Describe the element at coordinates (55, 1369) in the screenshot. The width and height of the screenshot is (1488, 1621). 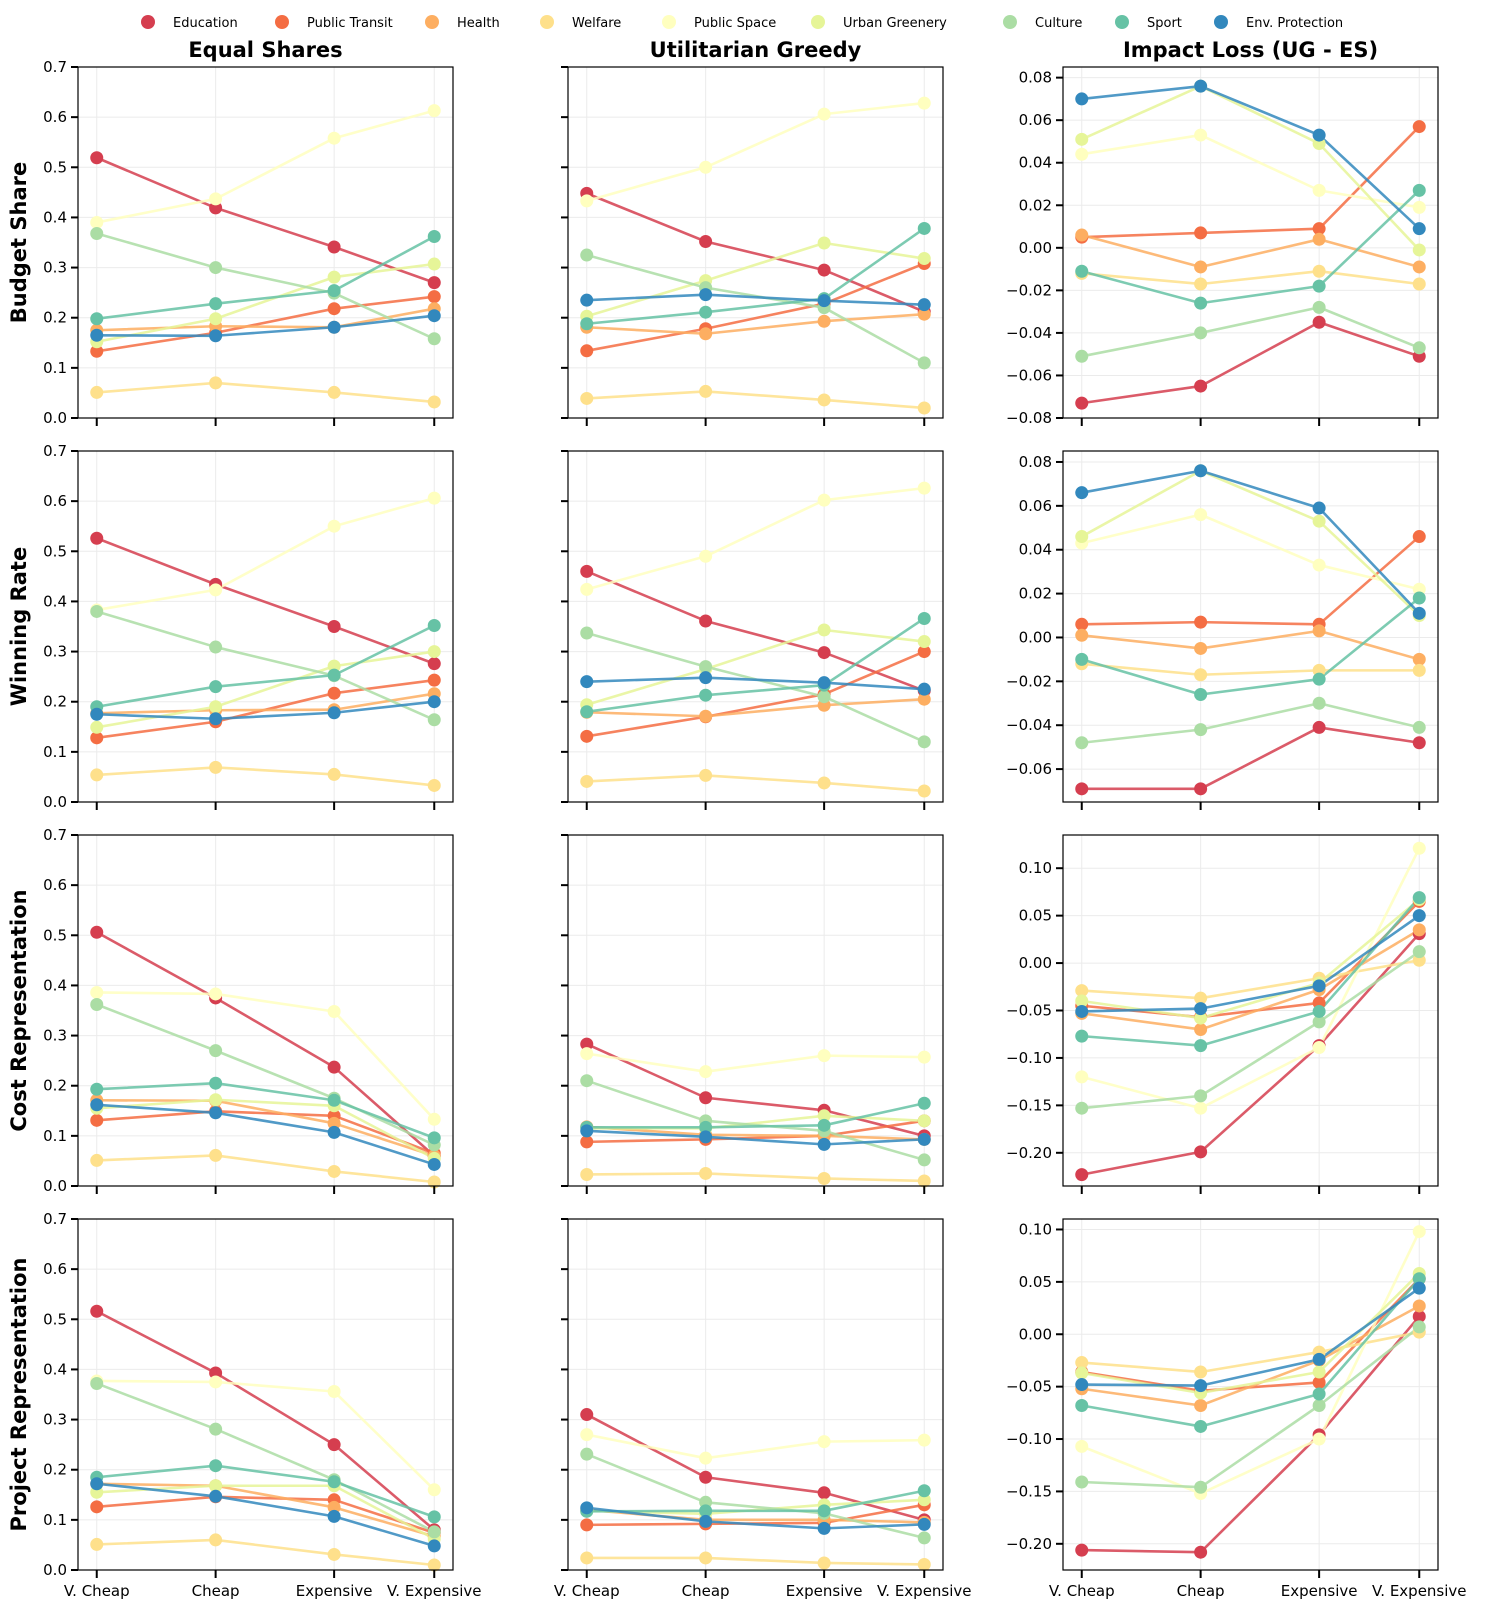
I see `y-tick-label: 0.4` at that location.